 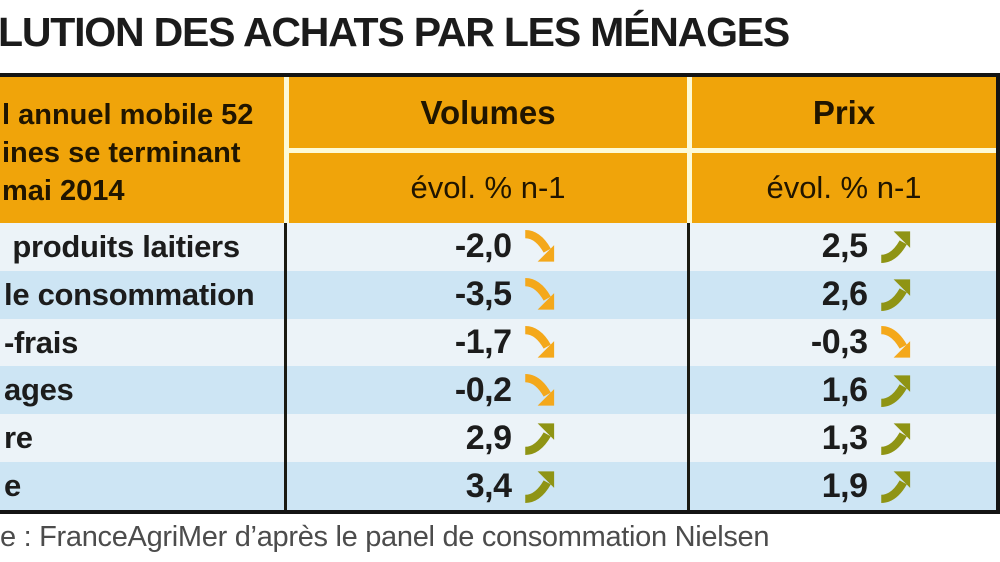 I want to click on prix-cell: 1,6, so click(x=841, y=390).